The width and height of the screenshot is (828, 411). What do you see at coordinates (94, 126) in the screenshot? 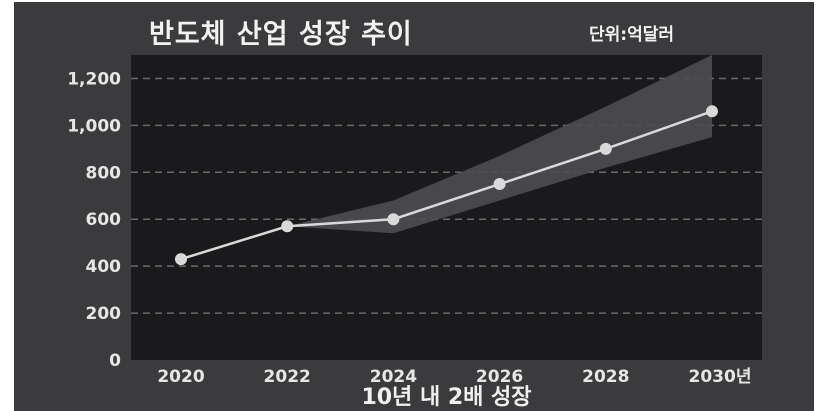
I see `y-tick-label: 1,000` at bounding box center [94, 126].